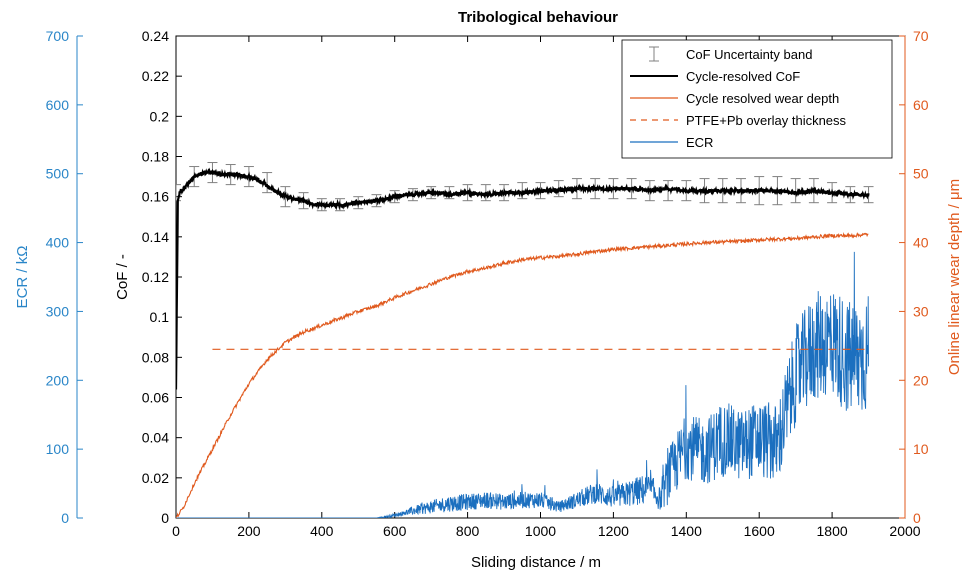 This screenshot has height=574, width=967. What do you see at coordinates (155, 237) in the screenshot?
I see `cof-tick-label: 0.14` at bounding box center [155, 237].